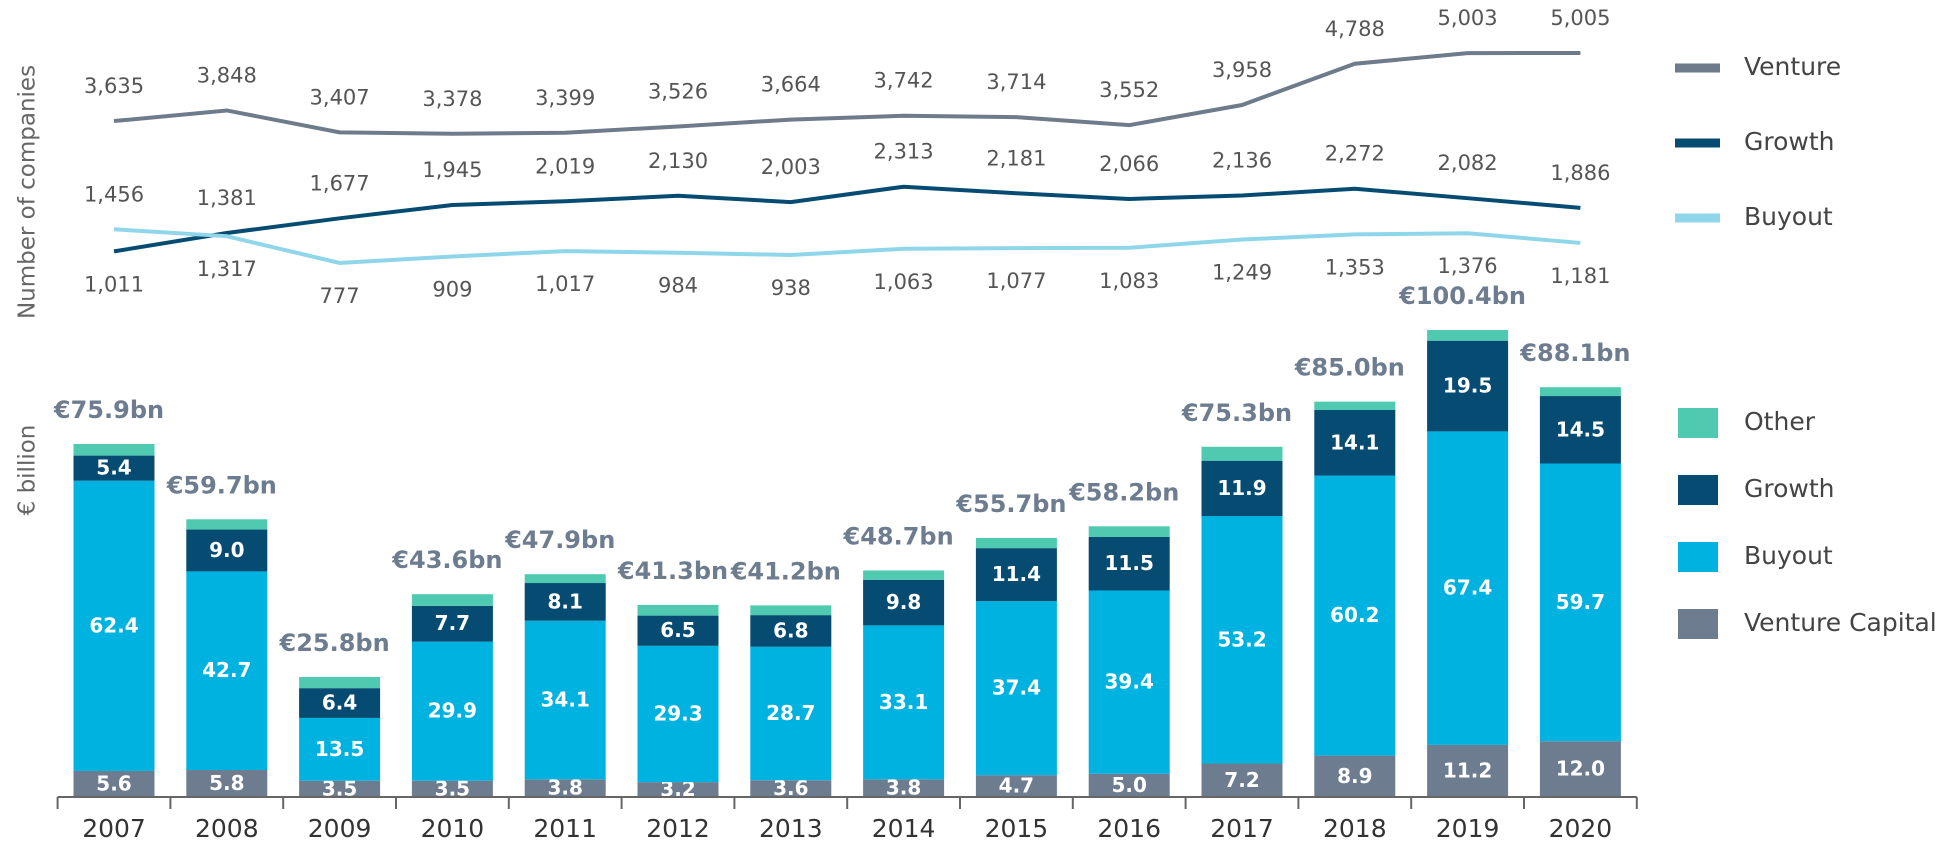 The height and width of the screenshot is (845, 1946). I want to click on x-tick-label: 2010, so click(453, 828).